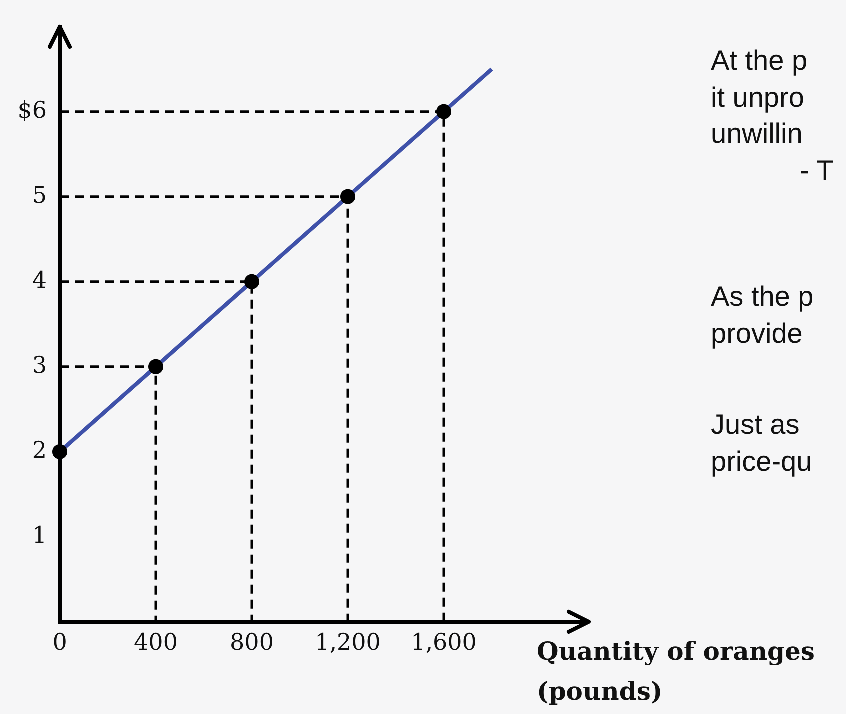 The height and width of the screenshot is (714, 846). I want to click on y-tick-label: 4, so click(39, 281).